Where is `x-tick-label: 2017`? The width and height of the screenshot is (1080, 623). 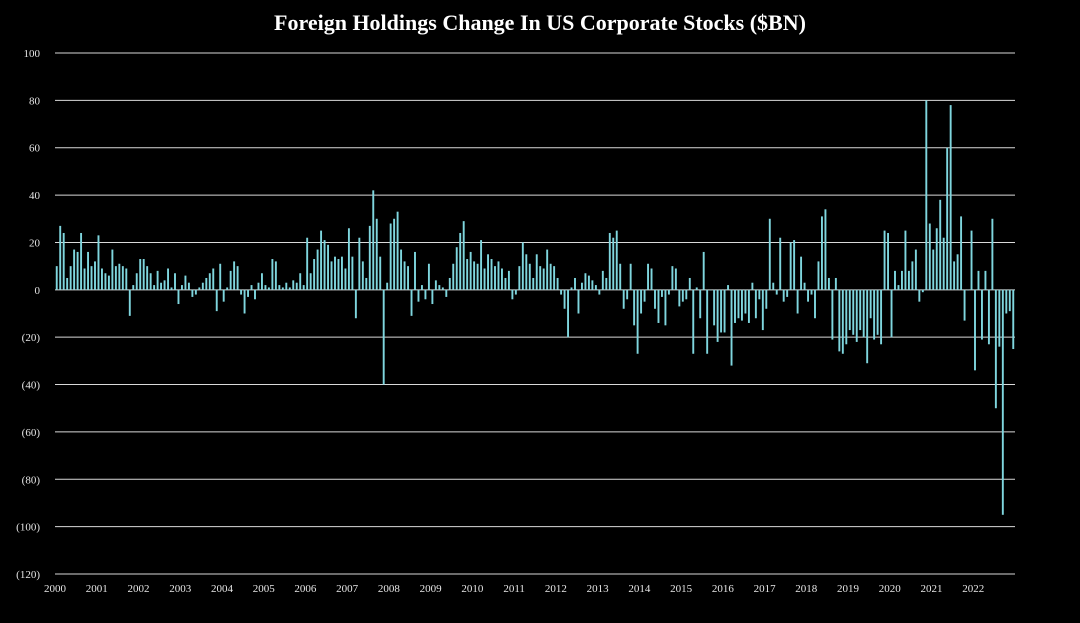
x-tick-label: 2017 is located at coordinates (765, 589).